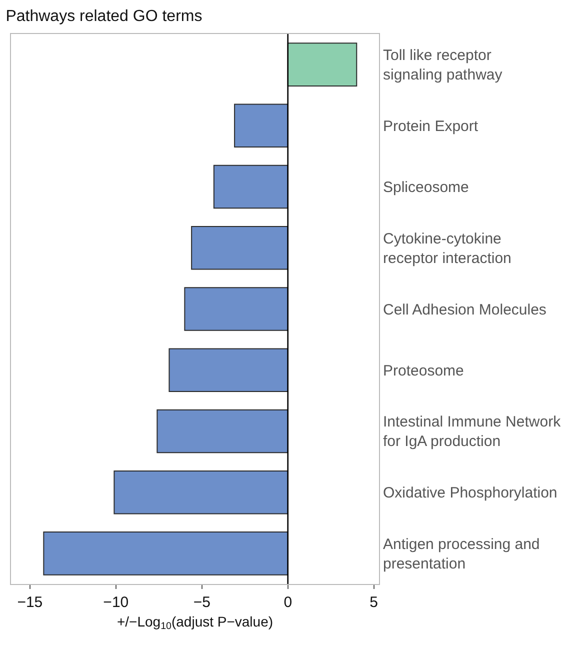  Describe the element at coordinates (472, 432) in the screenshot. I see `y-tick-label: Intestinal Immune Network for IgA production` at that location.